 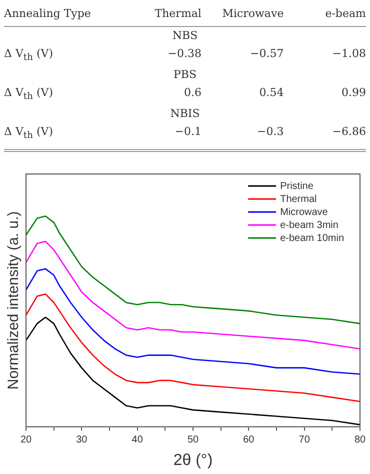 What do you see at coordinates (13, 300) in the screenshot?
I see `y-axis-title: Normalized intensity (a. u.)` at bounding box center [13, 300].